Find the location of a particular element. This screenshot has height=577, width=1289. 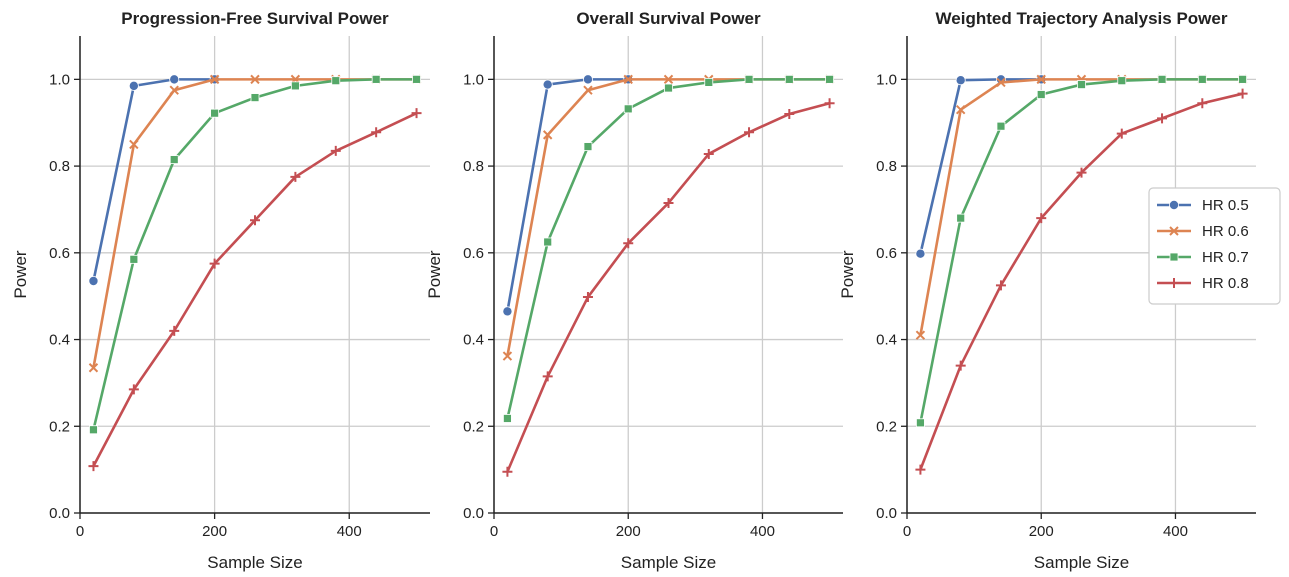

legend-box is located at coordinates (1214, 246).